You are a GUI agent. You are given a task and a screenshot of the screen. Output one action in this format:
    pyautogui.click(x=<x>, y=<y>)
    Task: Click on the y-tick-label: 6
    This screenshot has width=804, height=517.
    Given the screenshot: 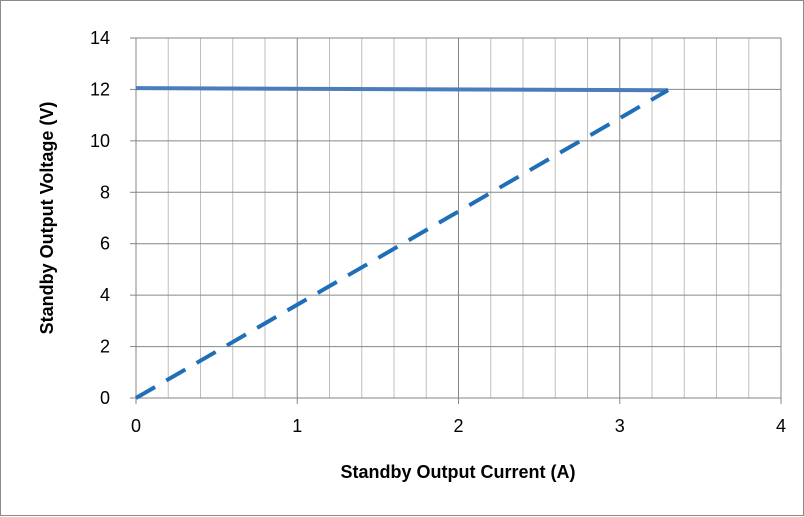 What is the action you would take?
    pyautogui.click(x=105, y=244)
    